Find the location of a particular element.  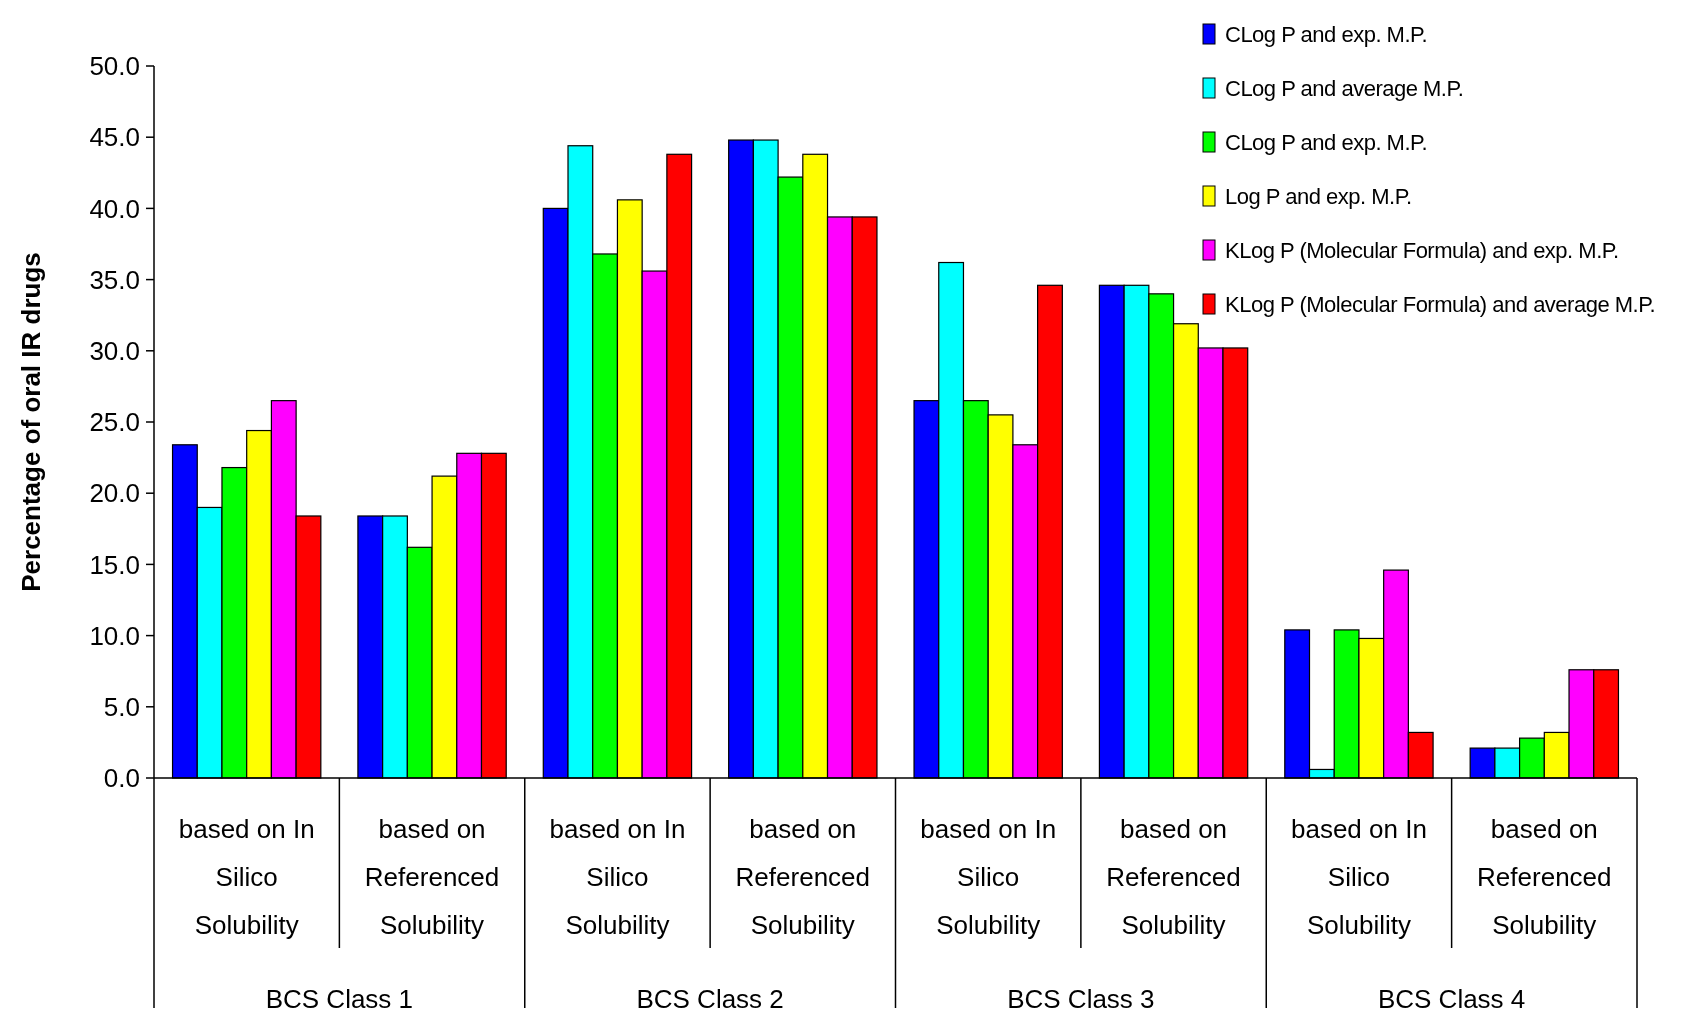

y-tick-label: 5.0 is located at coordinates (121, 706).